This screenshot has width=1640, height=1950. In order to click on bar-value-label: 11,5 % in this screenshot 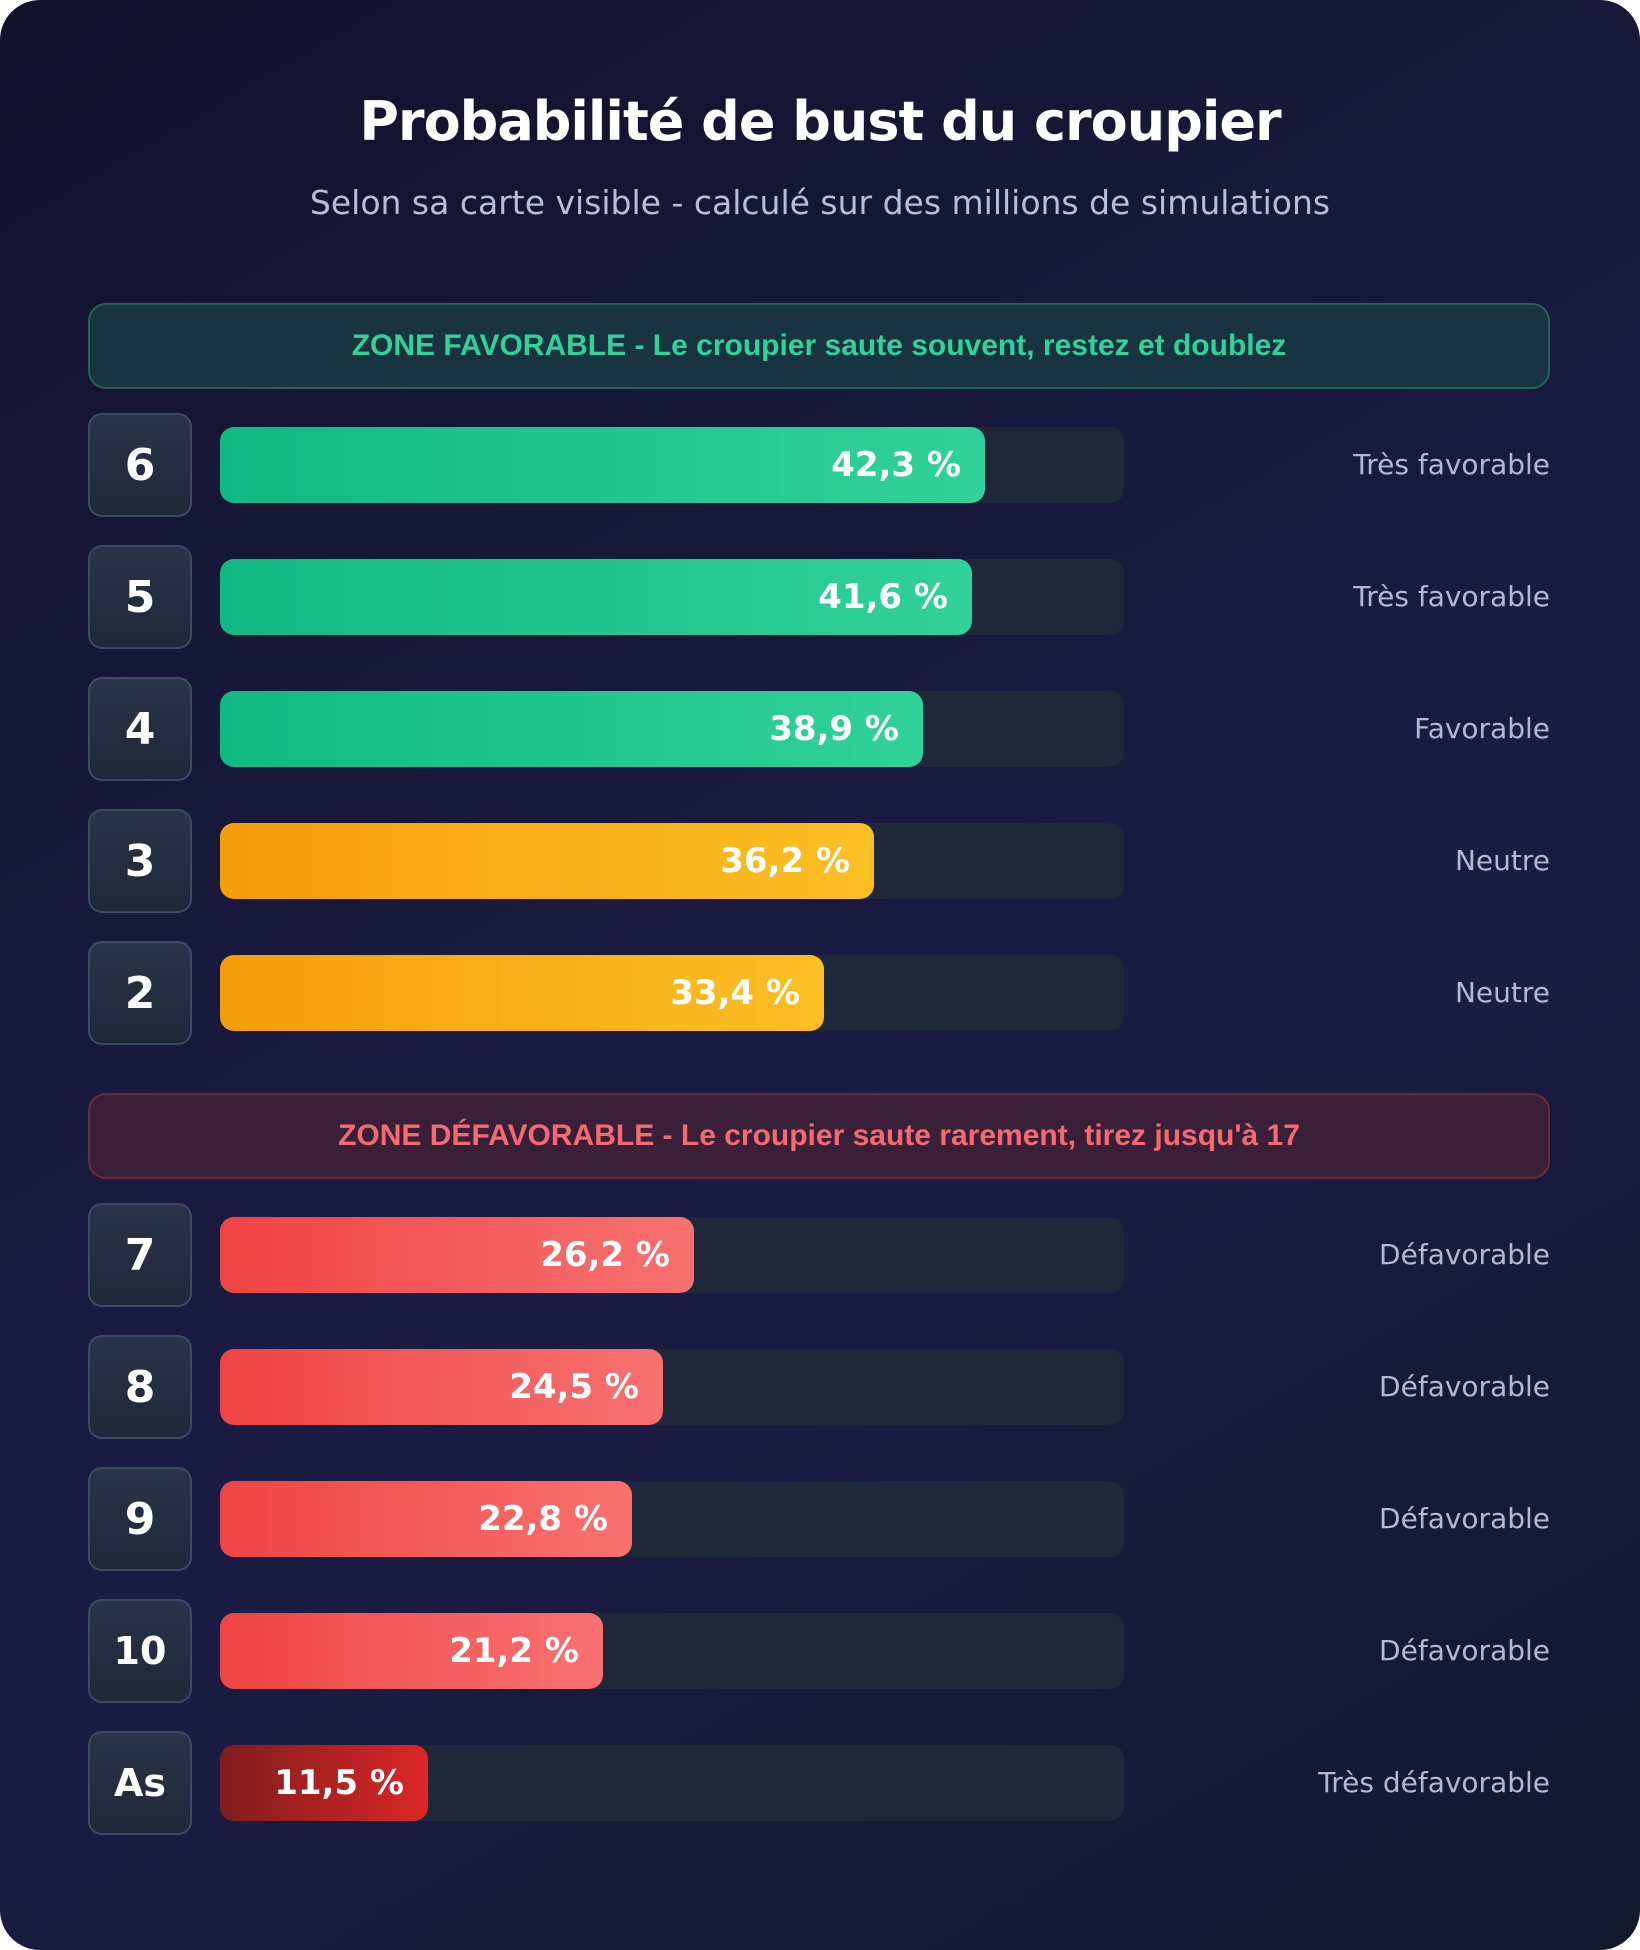, I will do `click(339, 1783)`.